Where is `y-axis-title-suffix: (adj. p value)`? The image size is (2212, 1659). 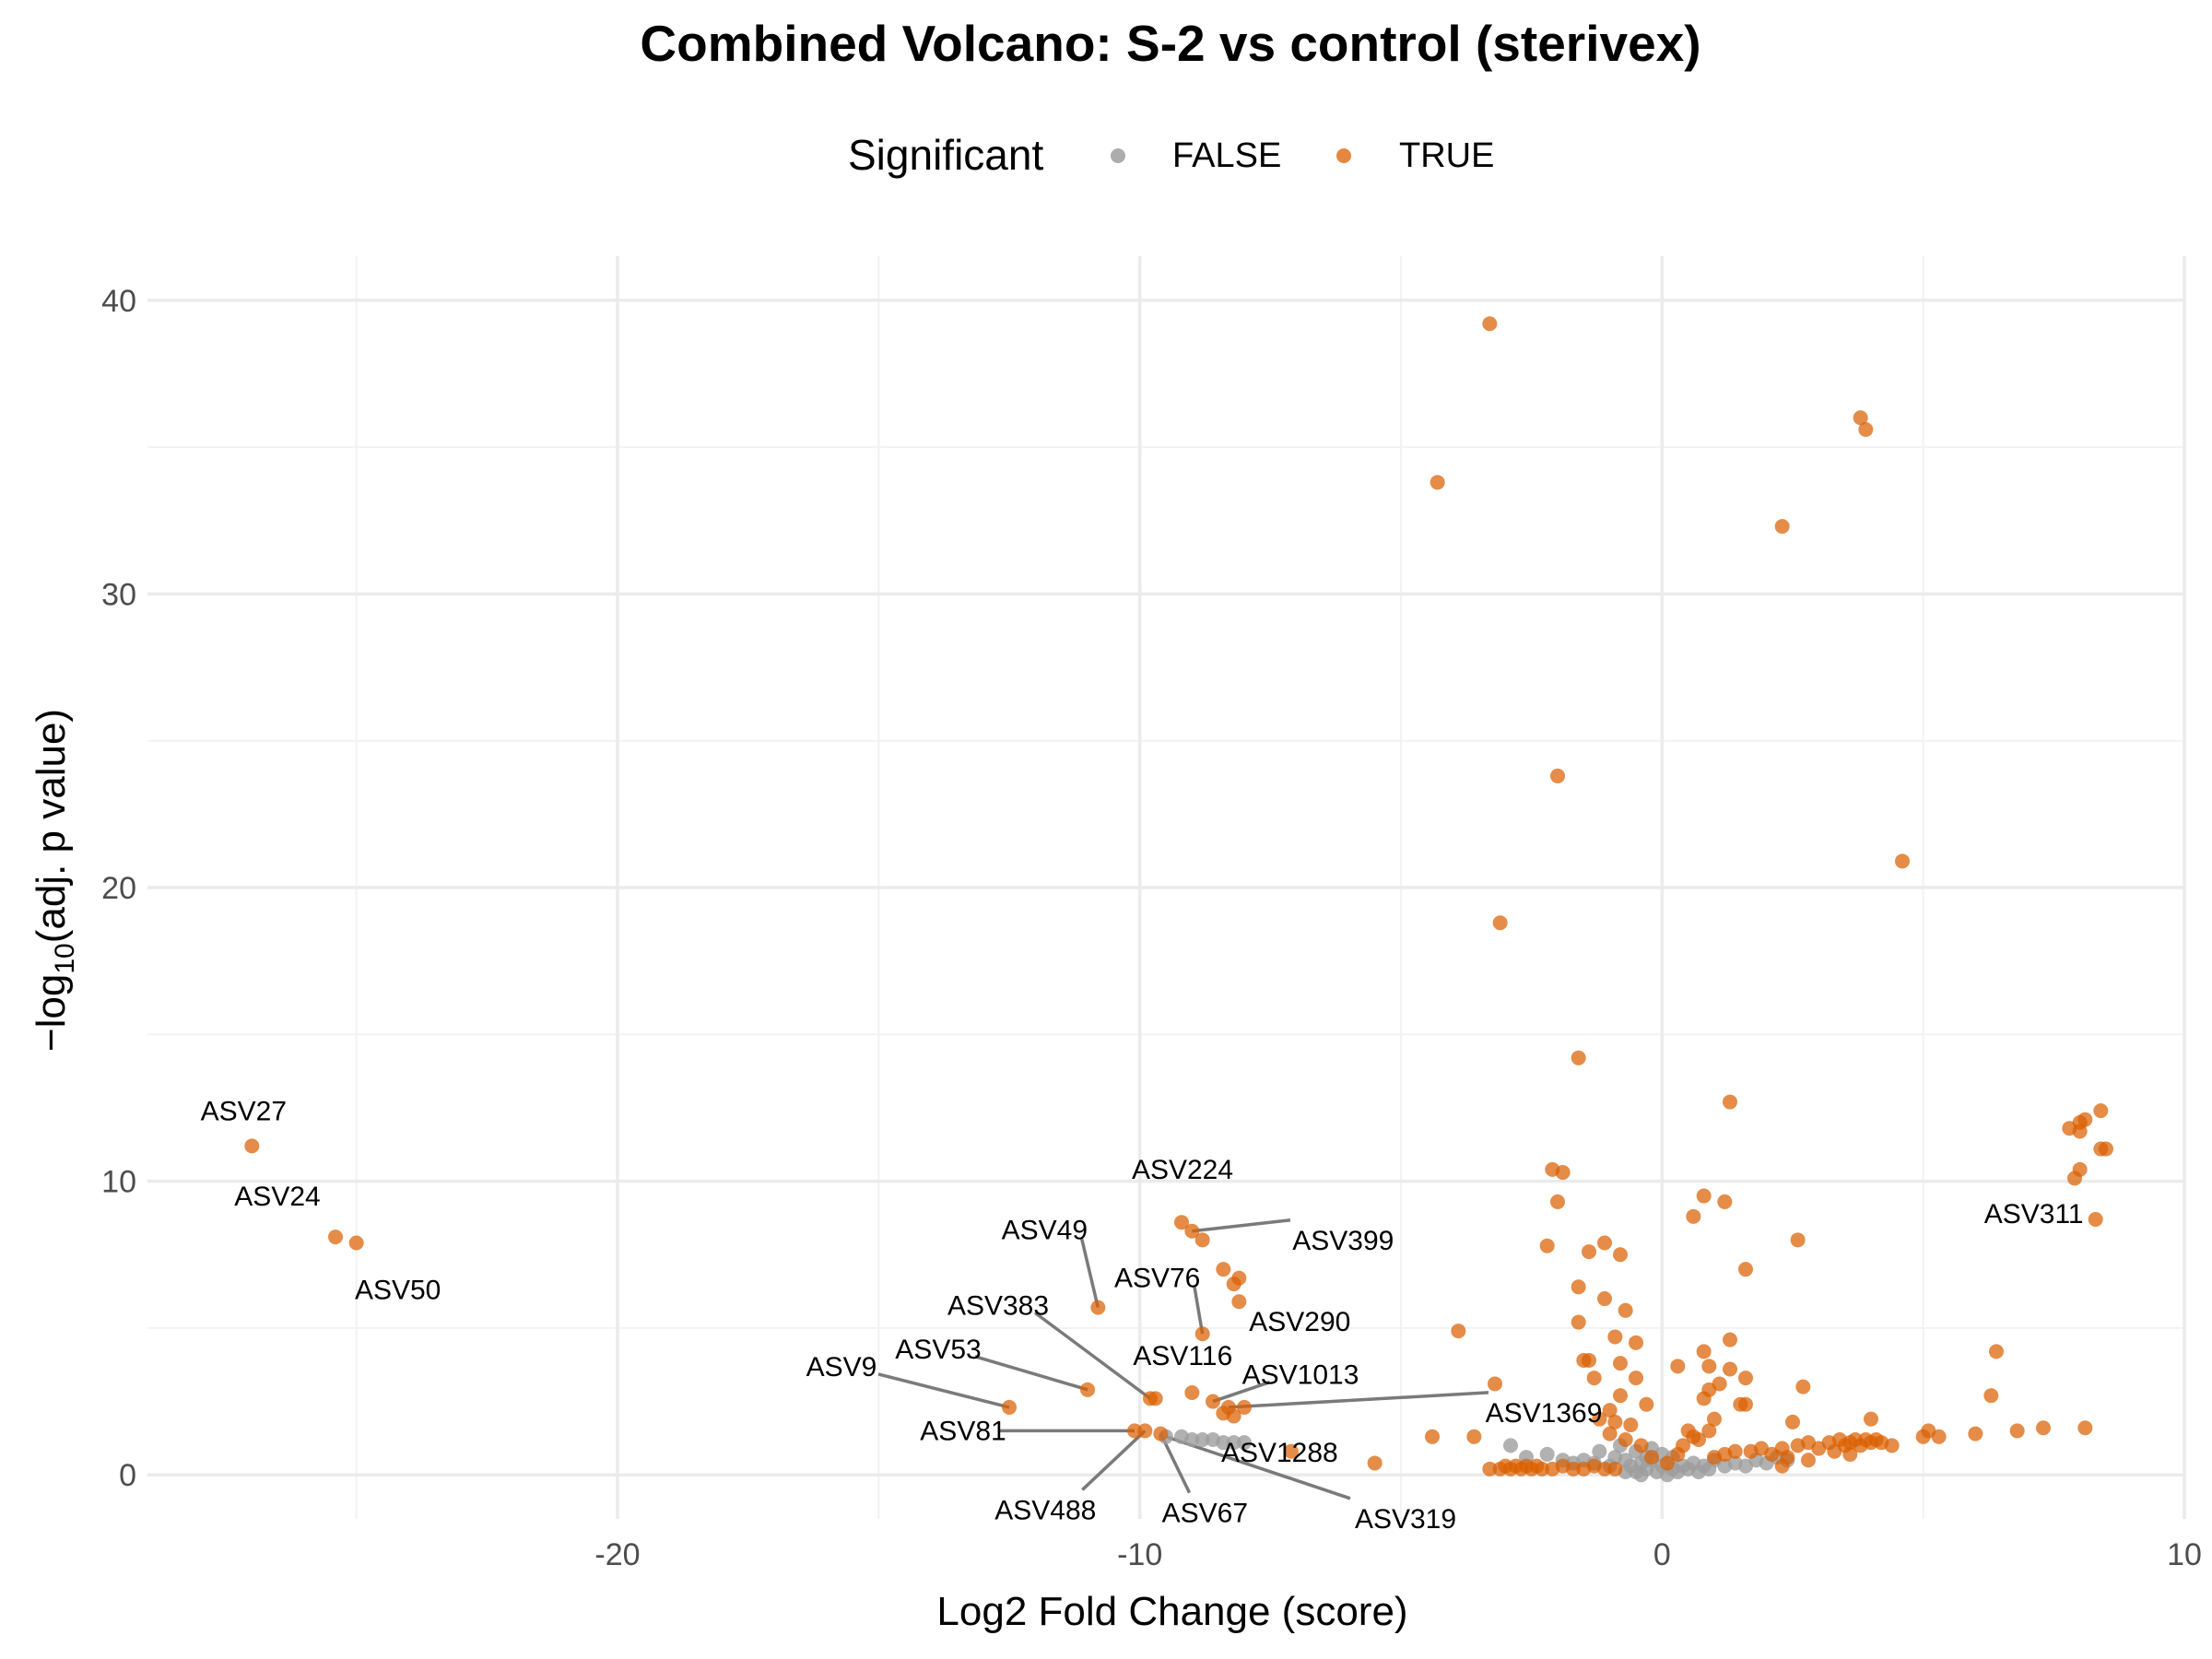 y-axis-title-suffix: (adj. p value) is located at coordinates (51, 826).